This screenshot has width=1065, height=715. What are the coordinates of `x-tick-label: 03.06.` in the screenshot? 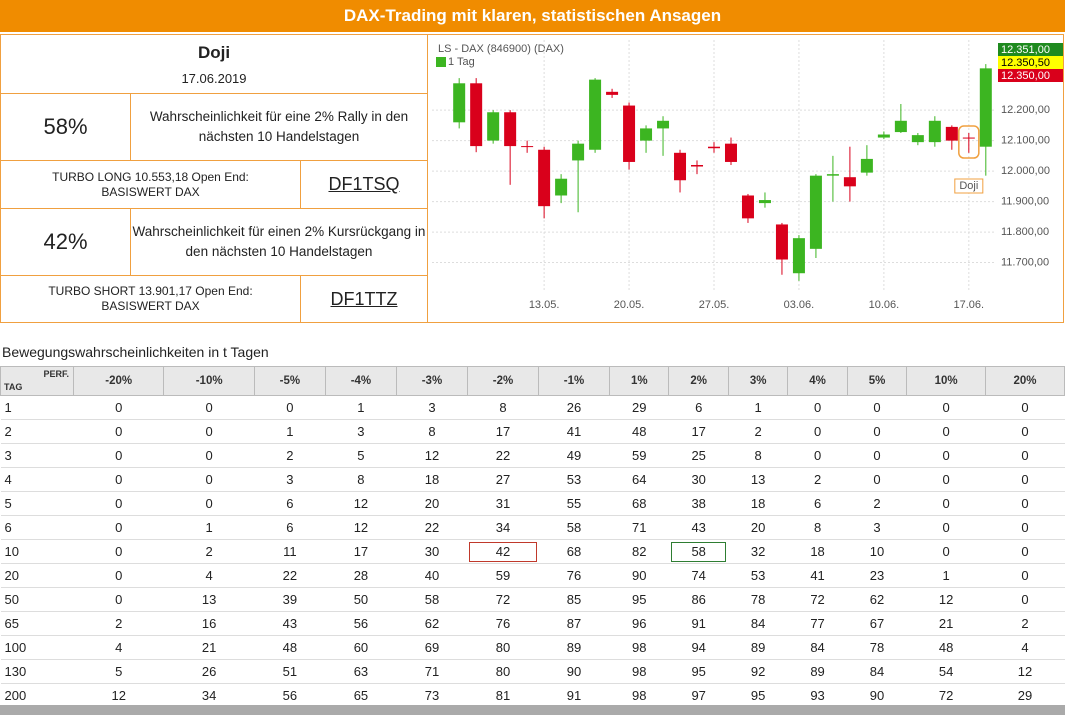 It's located at (799, 305).